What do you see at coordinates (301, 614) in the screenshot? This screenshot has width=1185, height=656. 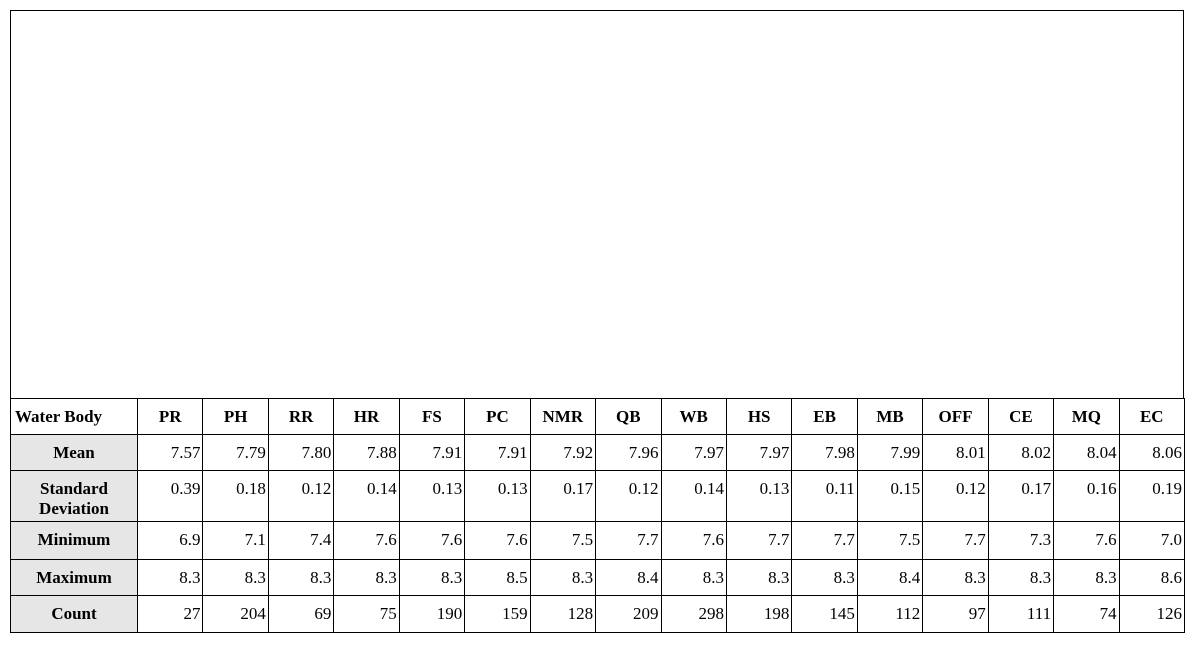 I see `cell: 69` at bounding box center [301, 614].